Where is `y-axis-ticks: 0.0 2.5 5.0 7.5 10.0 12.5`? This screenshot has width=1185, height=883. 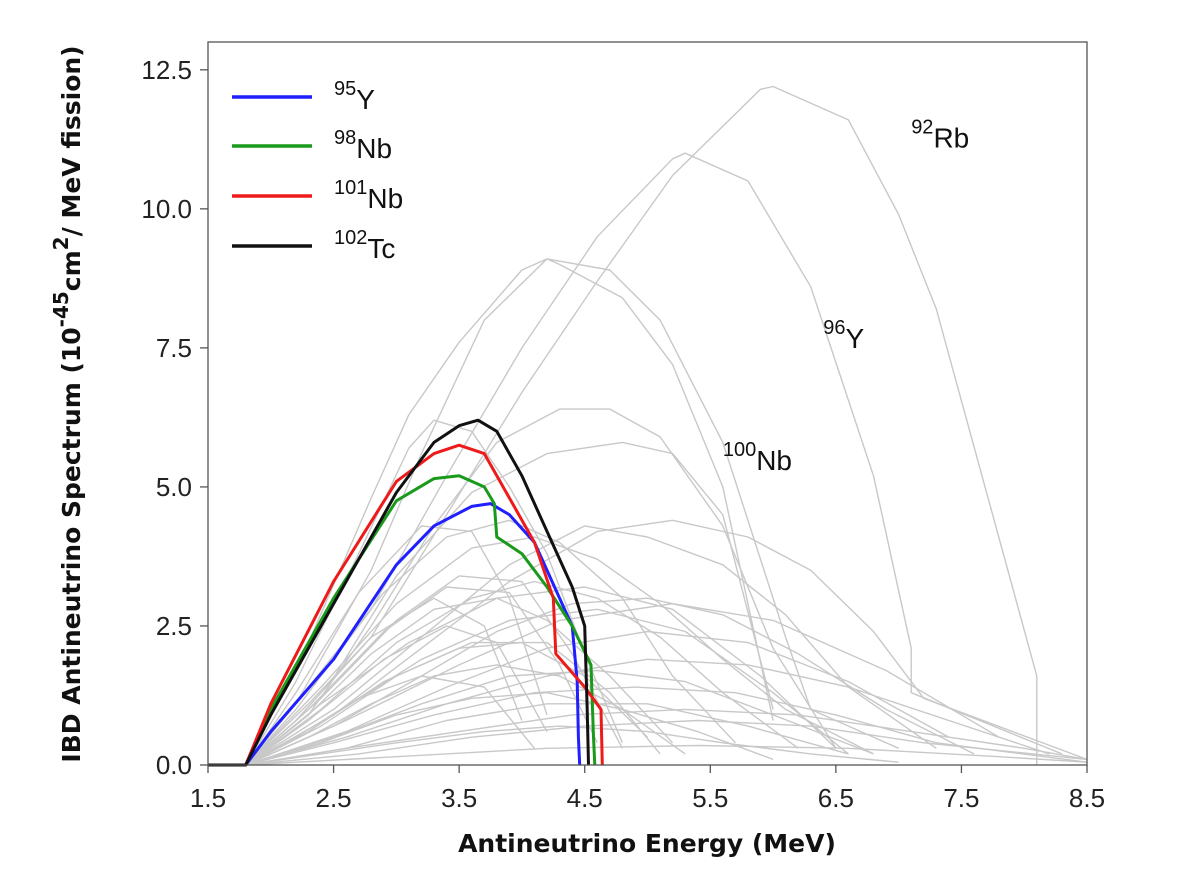
y-axis-ticks: 0.0 2.5 5.0 7.5 10.0 12.5 is located at coordinates (174, 417).